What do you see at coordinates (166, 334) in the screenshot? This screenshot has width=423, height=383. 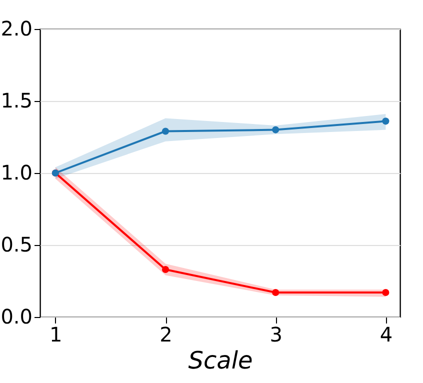 I see `x-tick-label: 2` at bounding box center [166, 334].